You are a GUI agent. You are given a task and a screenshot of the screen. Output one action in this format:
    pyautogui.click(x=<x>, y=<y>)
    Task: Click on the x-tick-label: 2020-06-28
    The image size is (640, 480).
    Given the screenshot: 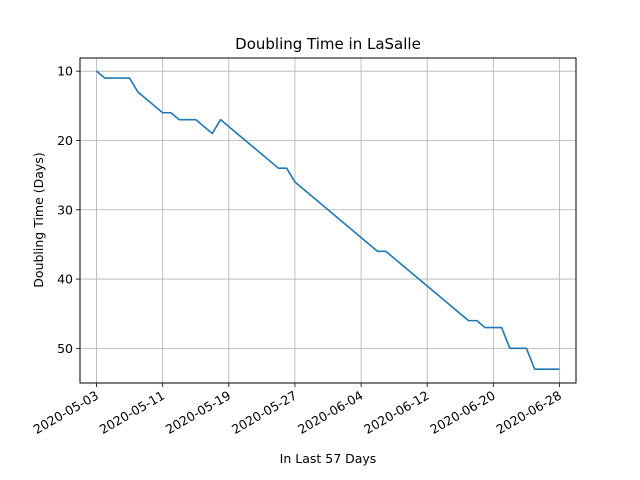 What is the action you would take?
    pyautogui.click(x=529, y=412)
    